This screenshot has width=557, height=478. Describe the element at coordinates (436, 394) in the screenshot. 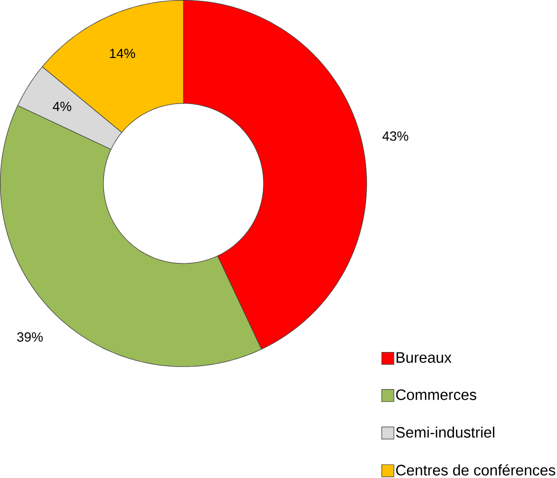

I see `legend-label: Commerces` at that location.